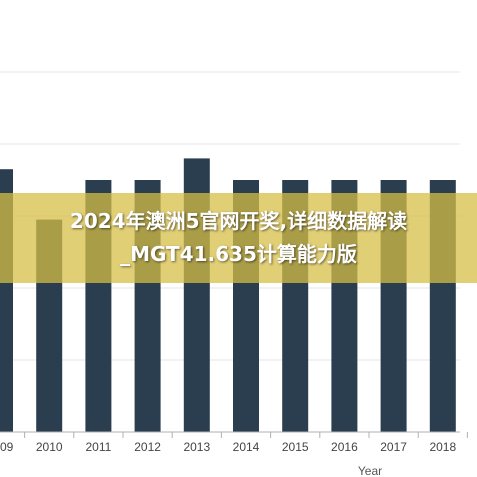  I want to click on x-tick-label-2015: 2015, so click(295, 447).